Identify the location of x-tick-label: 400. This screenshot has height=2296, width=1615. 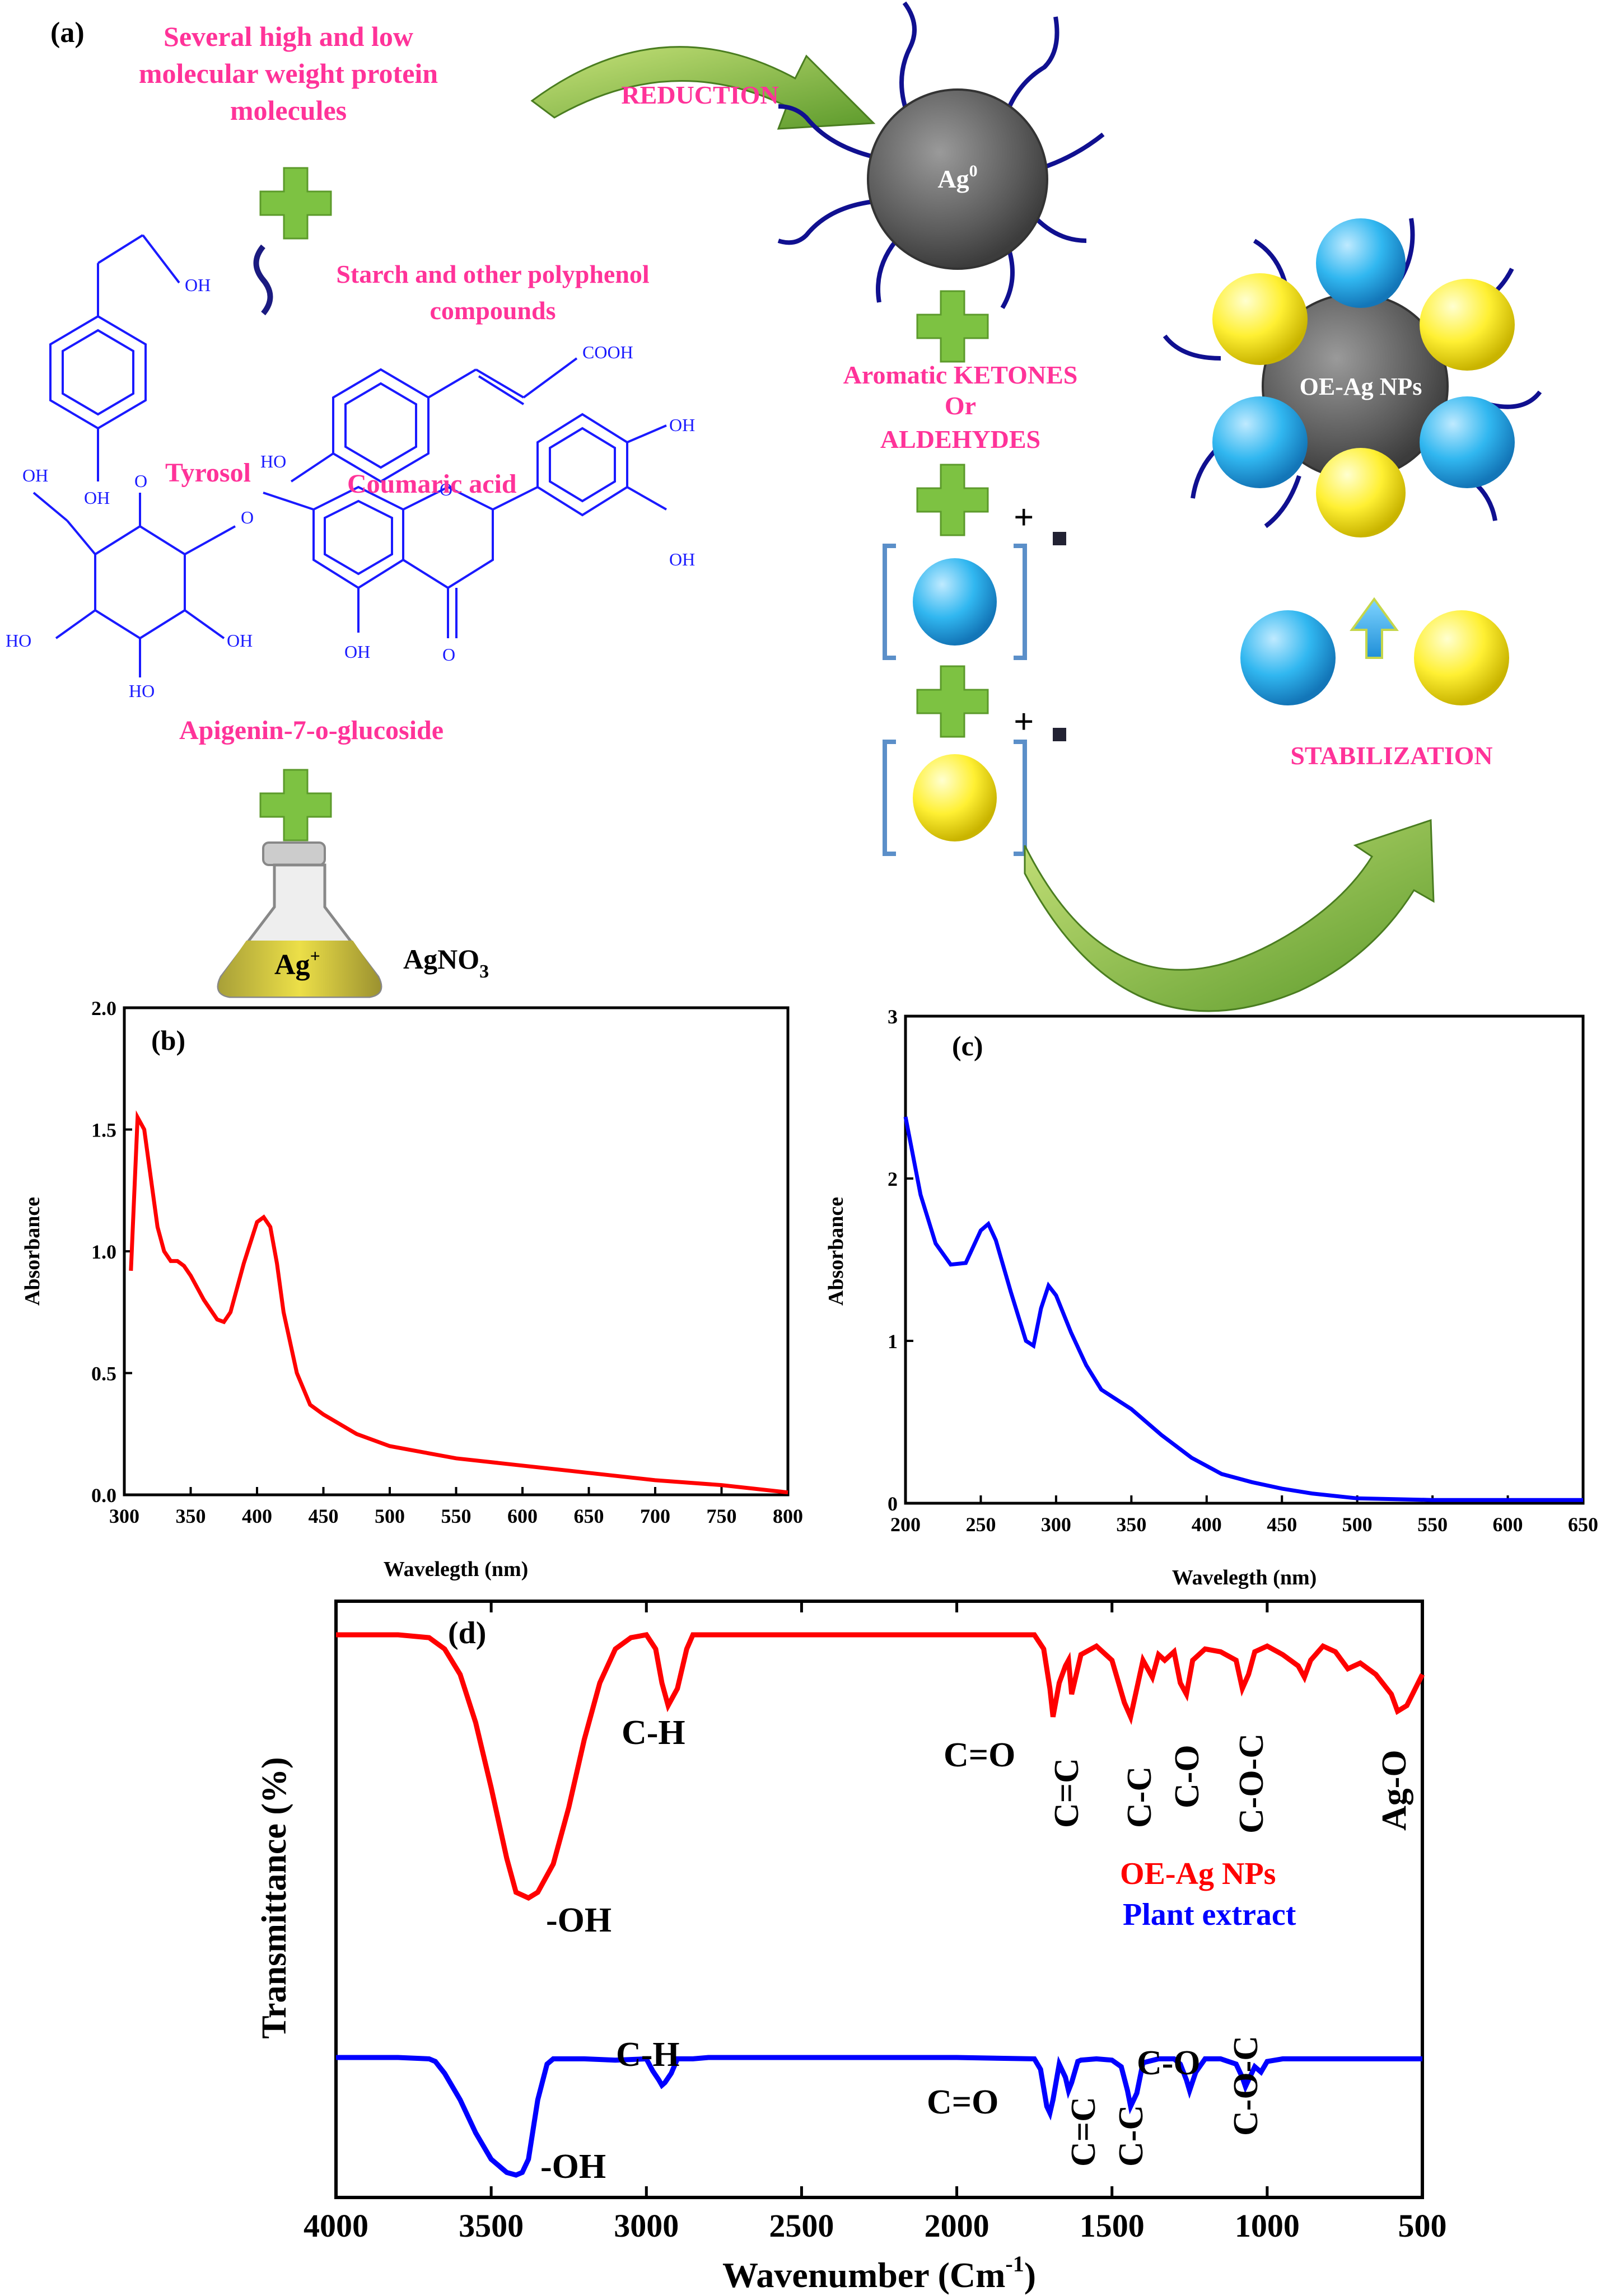
(1207, 1524).